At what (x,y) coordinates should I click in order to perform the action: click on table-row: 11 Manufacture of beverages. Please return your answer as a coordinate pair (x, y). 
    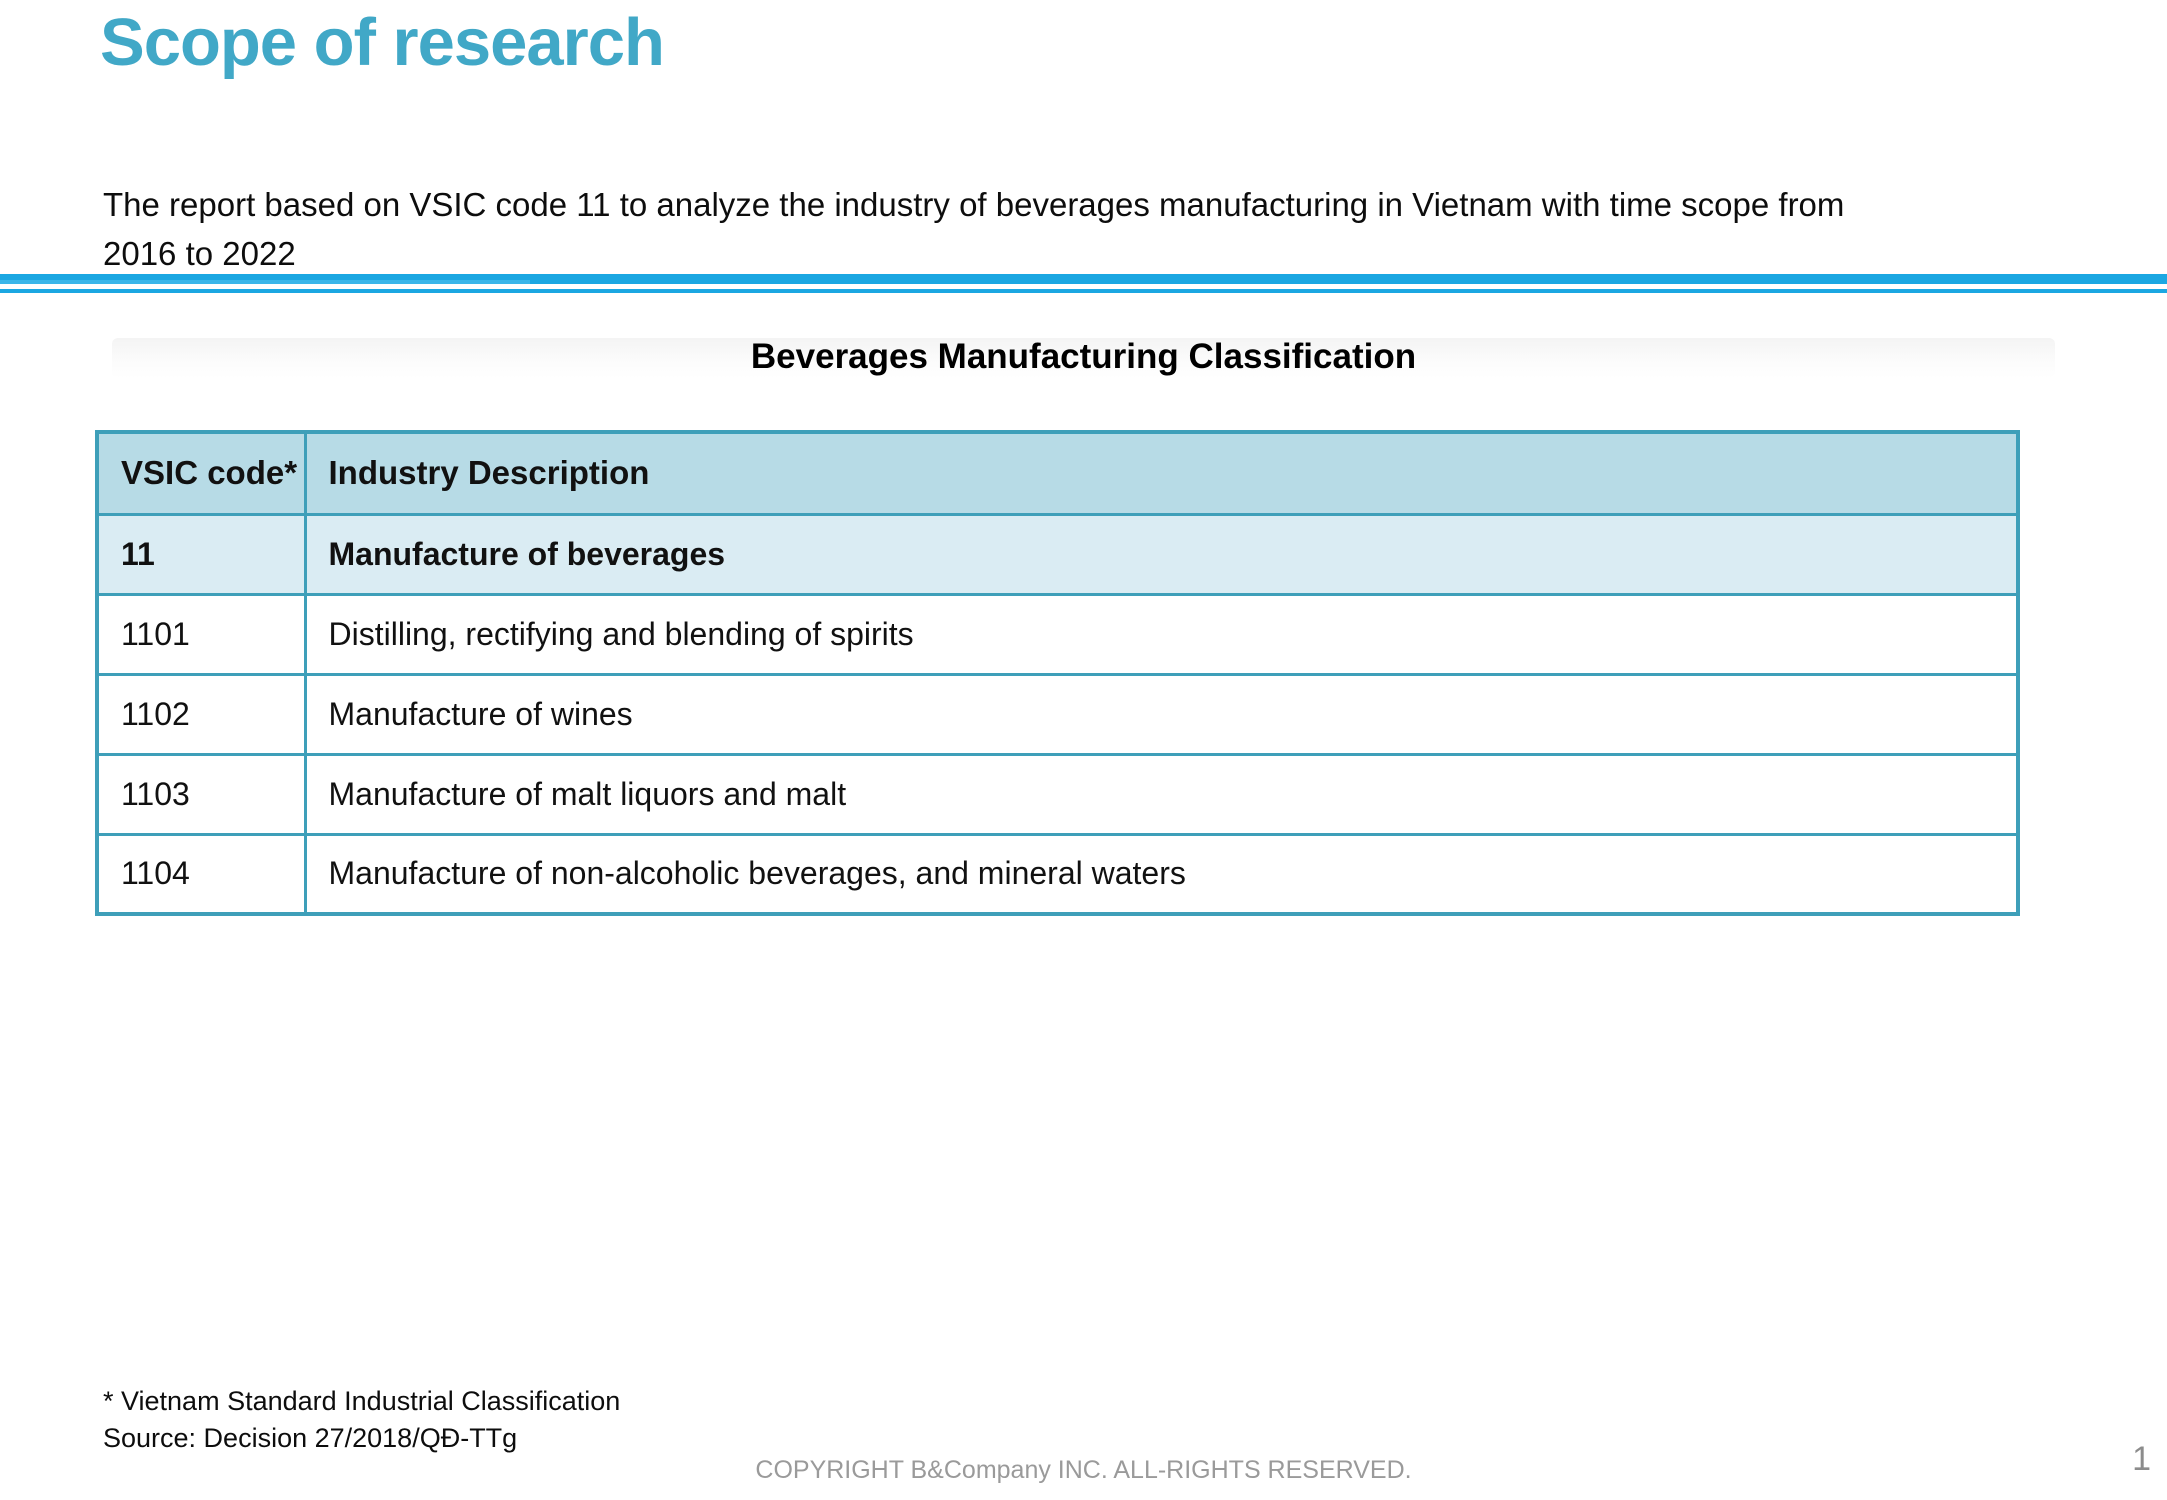
    Looking at the image, I should click on (1057, 554).